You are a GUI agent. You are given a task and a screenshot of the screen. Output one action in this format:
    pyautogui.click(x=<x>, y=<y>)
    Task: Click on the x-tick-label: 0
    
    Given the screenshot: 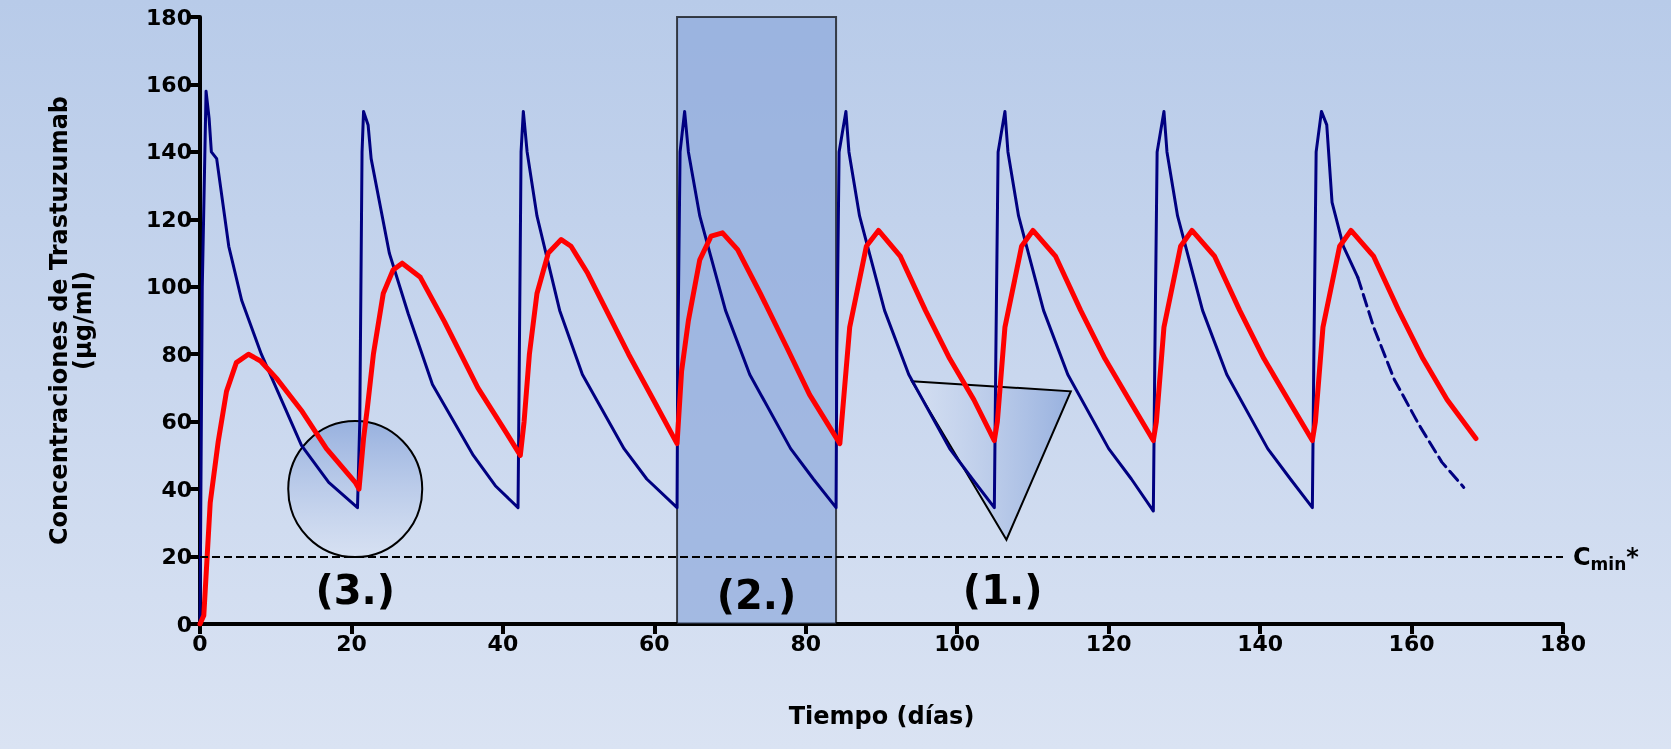 What is the action you would take?
    pyautogui.click(x=200, y=643)
    